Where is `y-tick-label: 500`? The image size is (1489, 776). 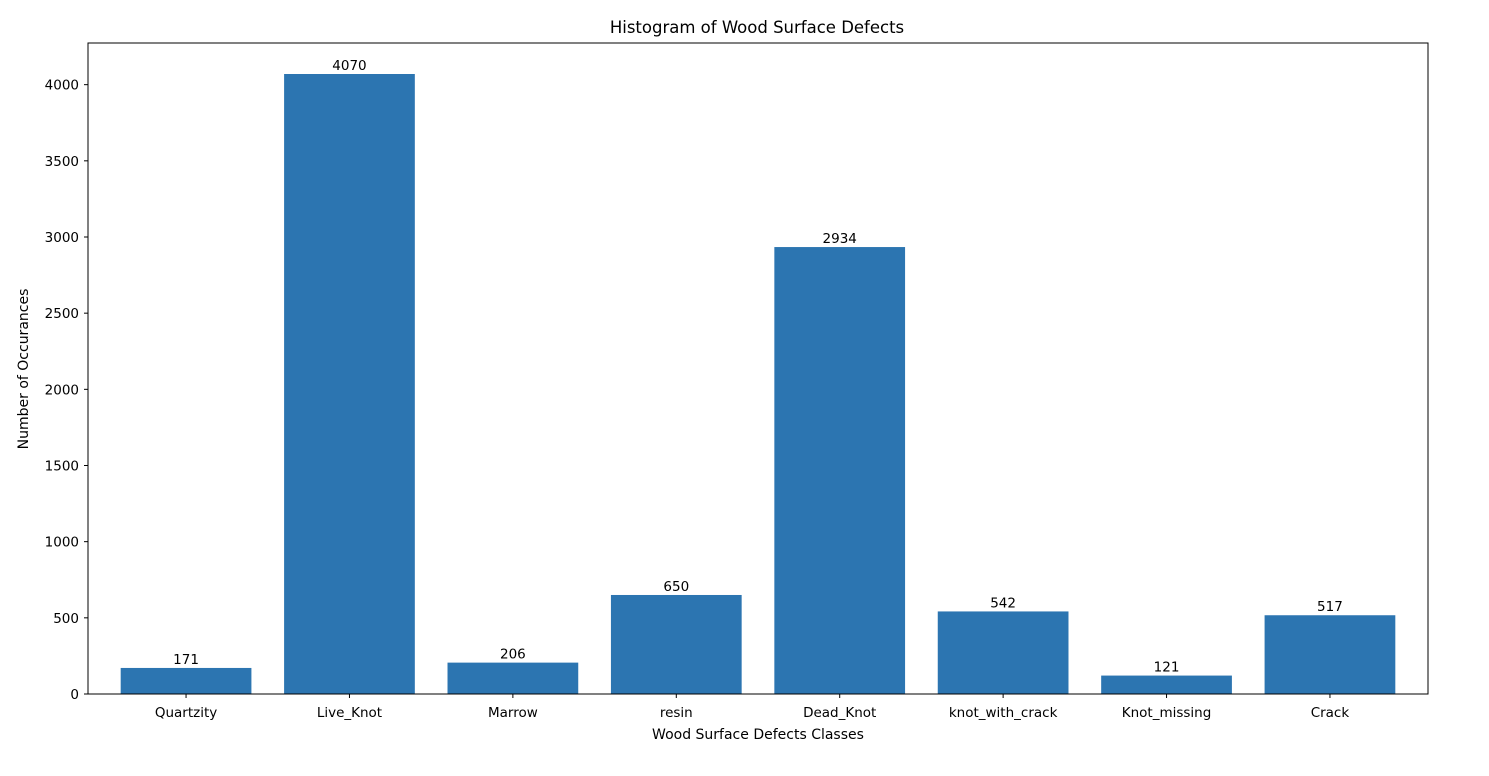
y-tick-label: 500 is located at coordinates (66, 619).